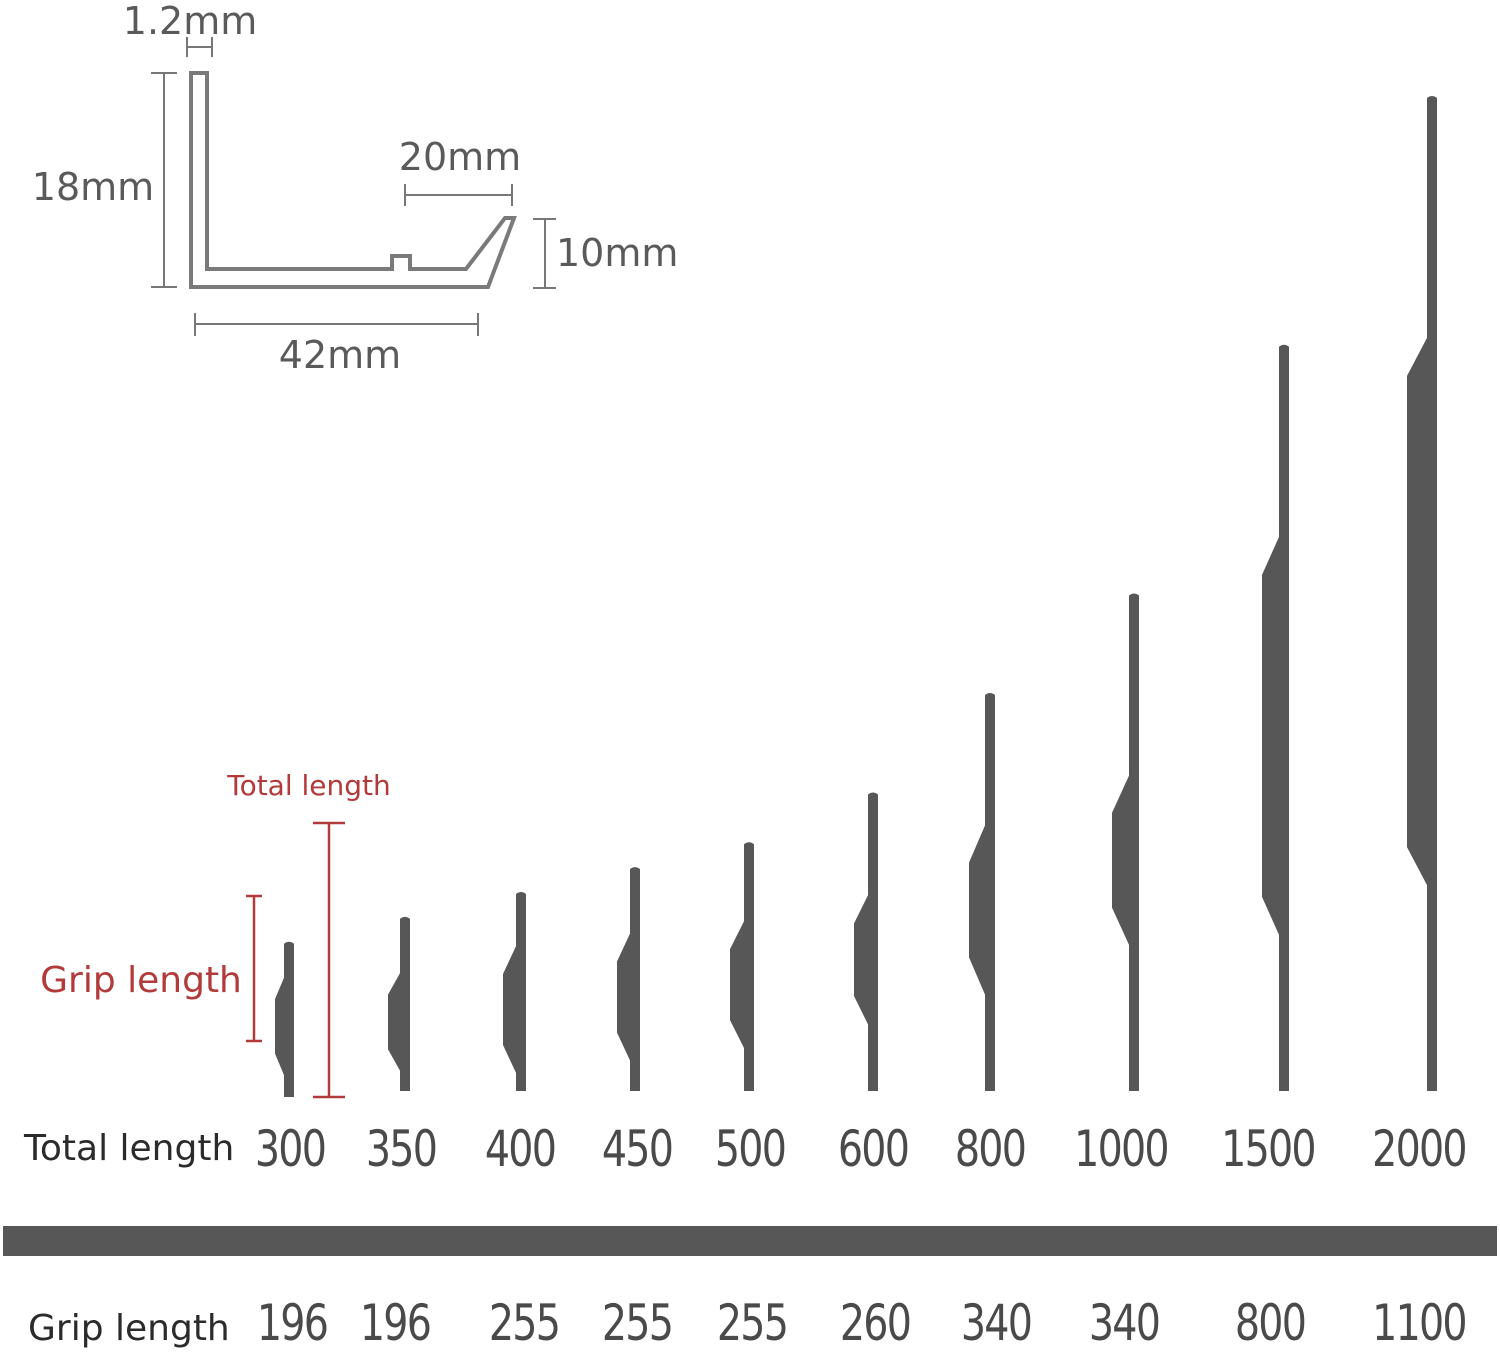 The width and height of the screenshot is (1500, 1357). I want to click on total-length-bracket, so click(329, 960).